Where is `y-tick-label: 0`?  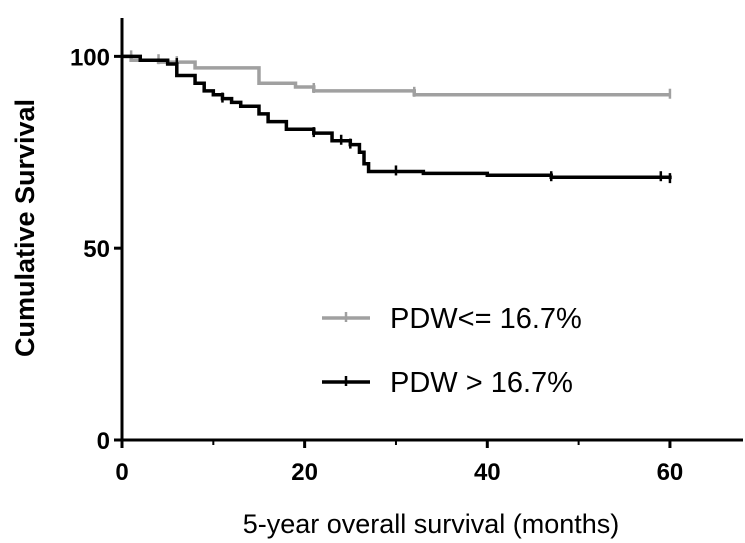 y-tick-label: 0 is located at coordinates (103, 441).